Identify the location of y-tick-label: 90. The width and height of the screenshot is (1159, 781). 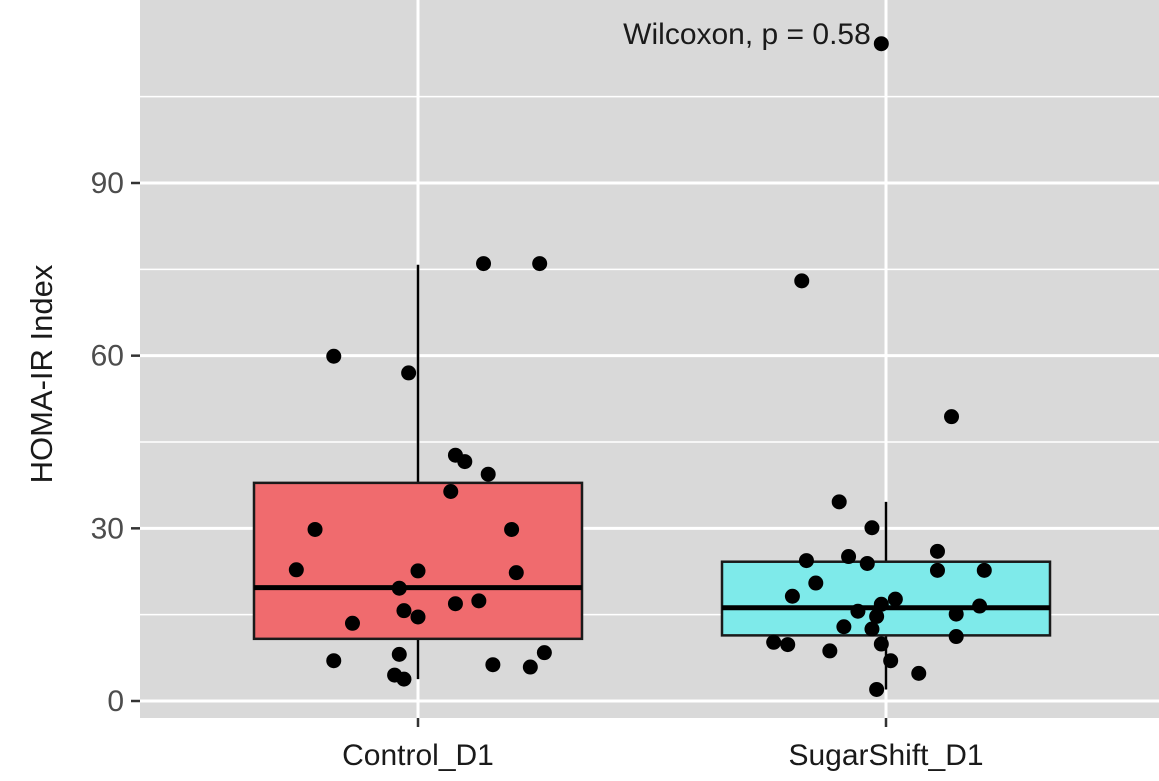
(107, 183).